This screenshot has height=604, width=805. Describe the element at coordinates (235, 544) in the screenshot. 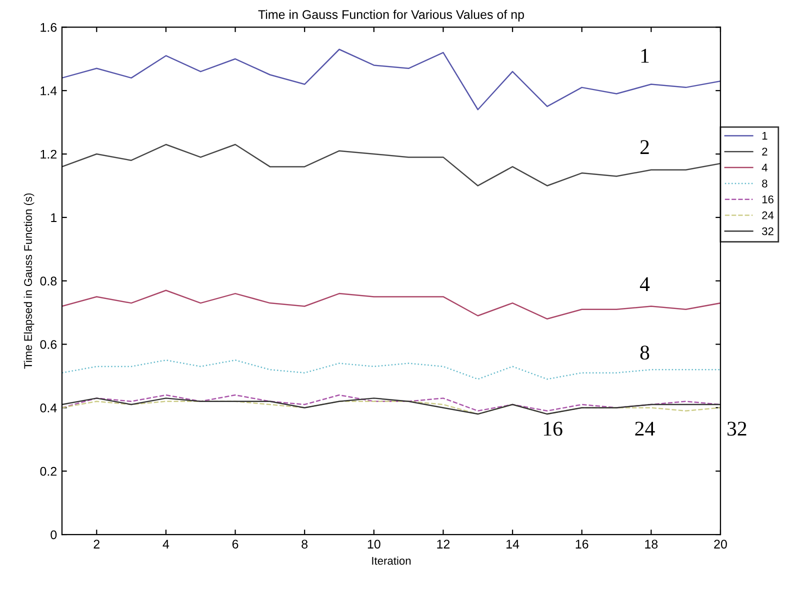

I see `x-tick-label: 6` at that location.